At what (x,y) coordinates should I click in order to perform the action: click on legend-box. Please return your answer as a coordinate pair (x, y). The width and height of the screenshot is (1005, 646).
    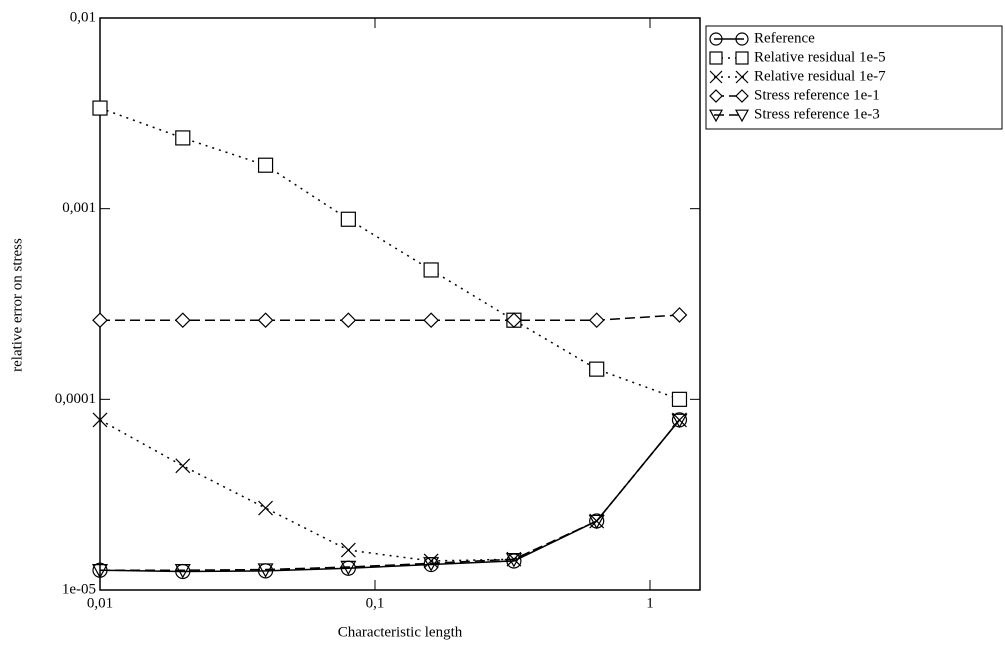
    Looking at the image, I should click on (854, 77).